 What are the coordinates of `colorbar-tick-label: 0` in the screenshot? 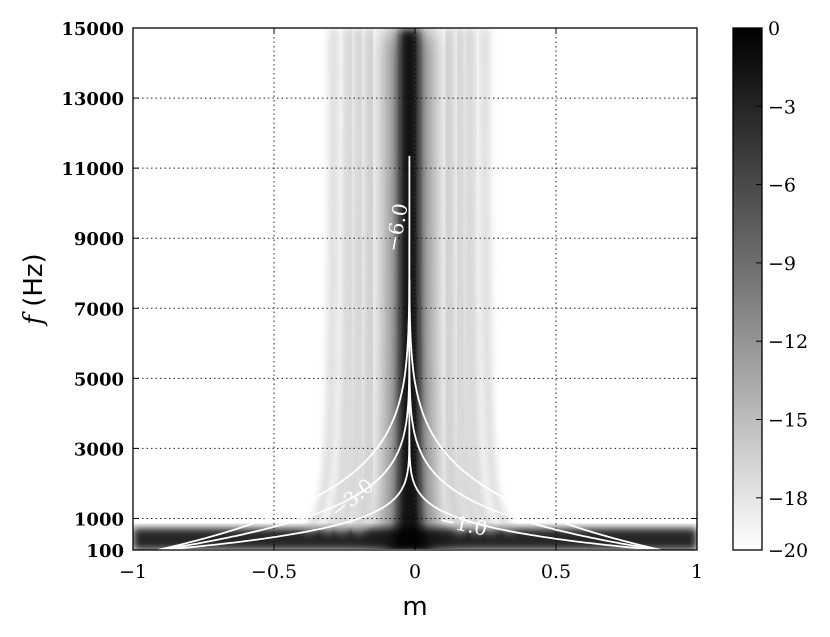 It's located at (774, 29).